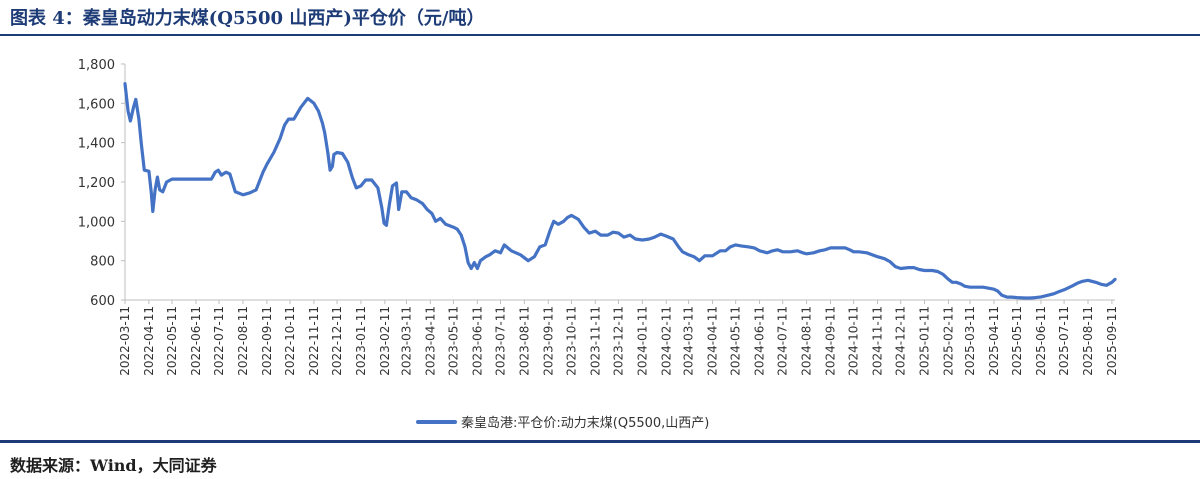 The width and height of the screenshot is (1200, 479). Describe the element at coordinates (172, 341) in the screenshot. I see `x-tick-label: 2022-05-11` at that location.